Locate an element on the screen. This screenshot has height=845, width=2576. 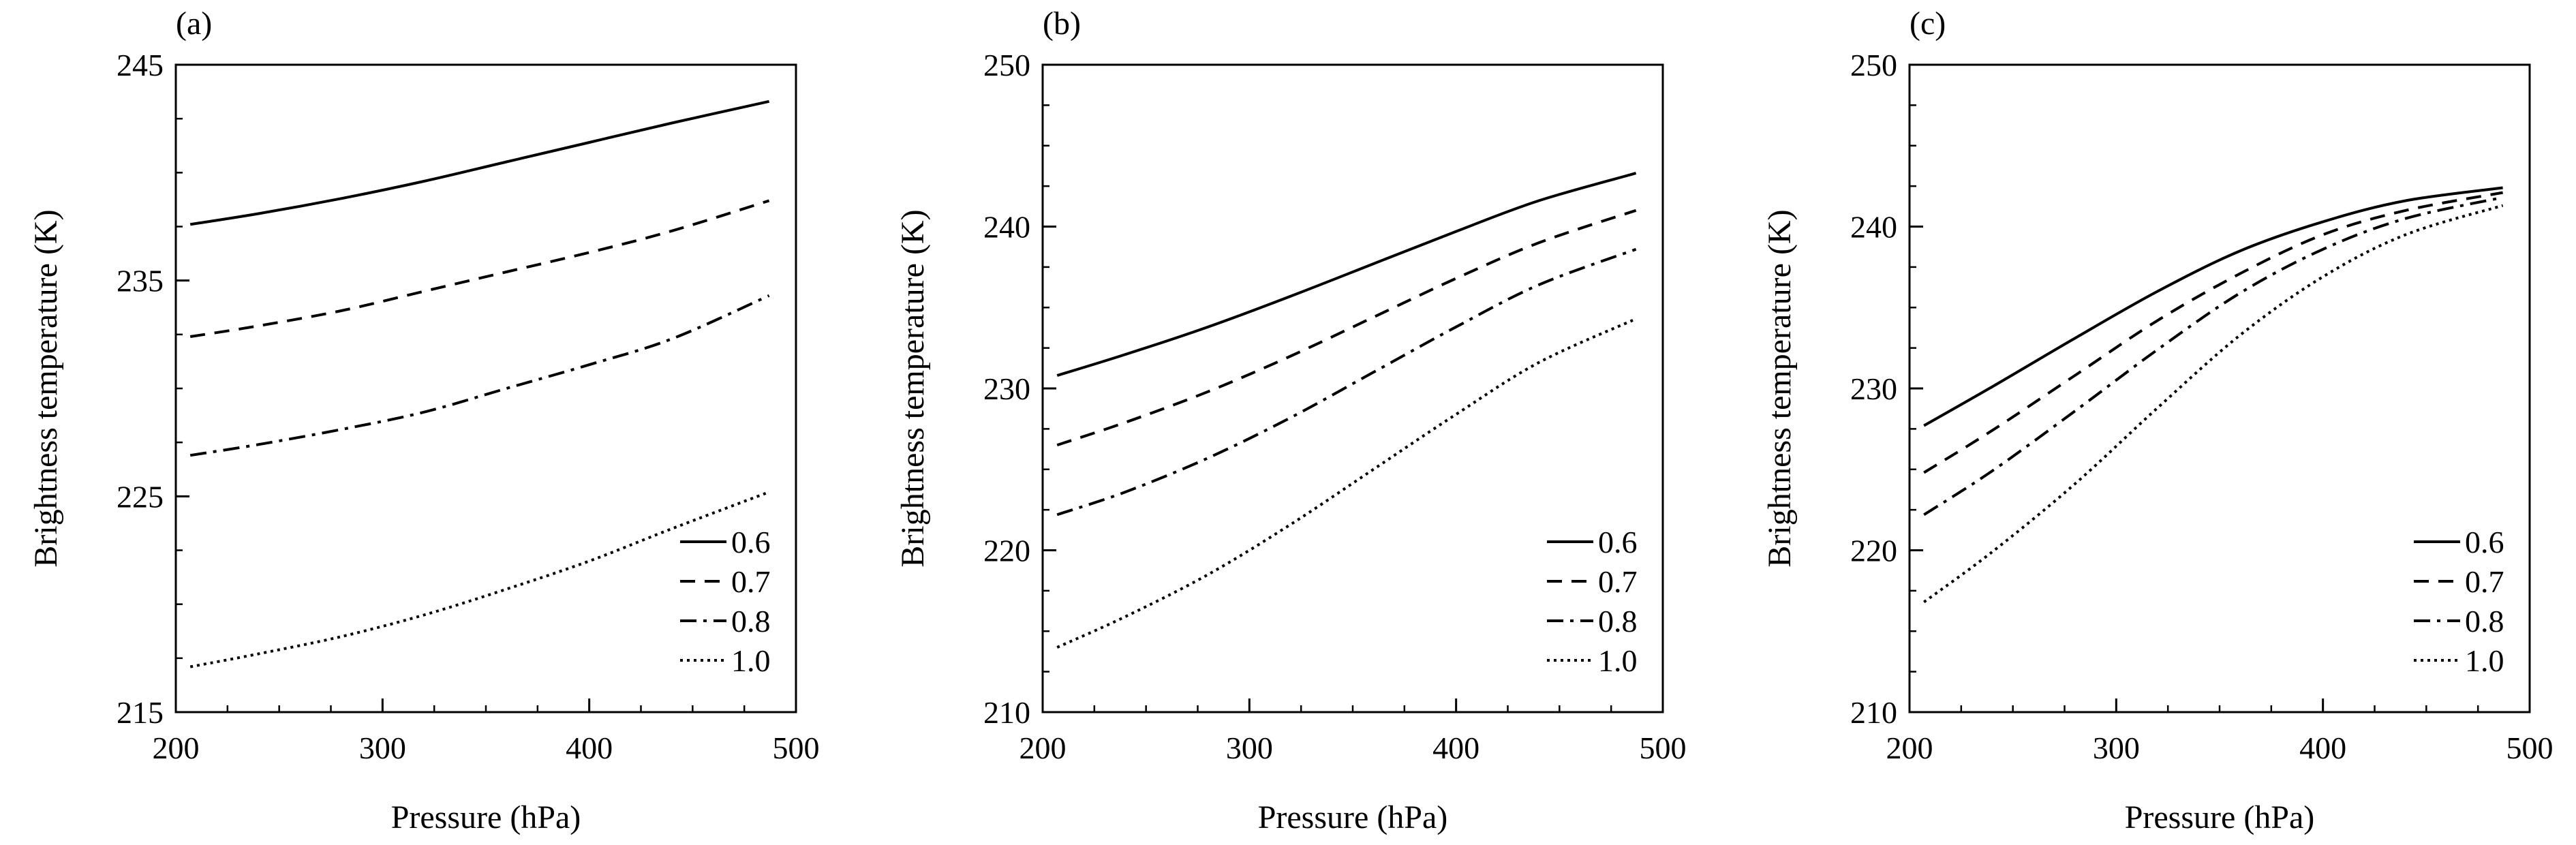
panel-label: (a) is located at coordinates (194, 23).